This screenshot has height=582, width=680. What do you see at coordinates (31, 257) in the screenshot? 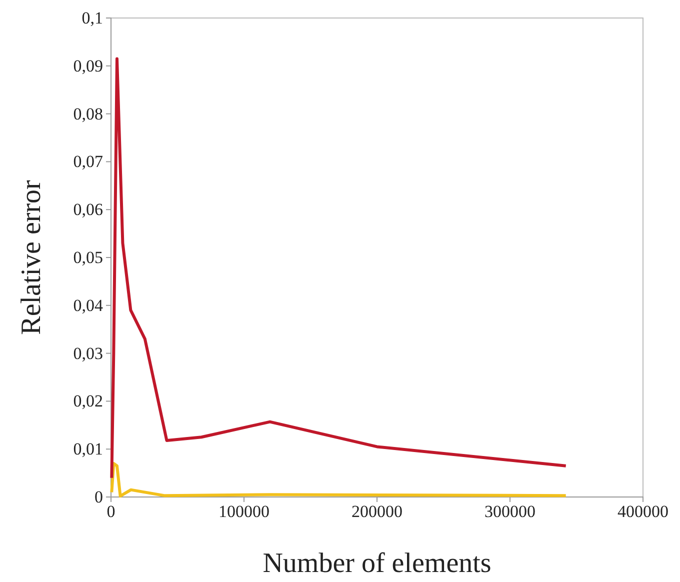
I see `y-axis-title: Relative error` at bounding box center [31, 257].